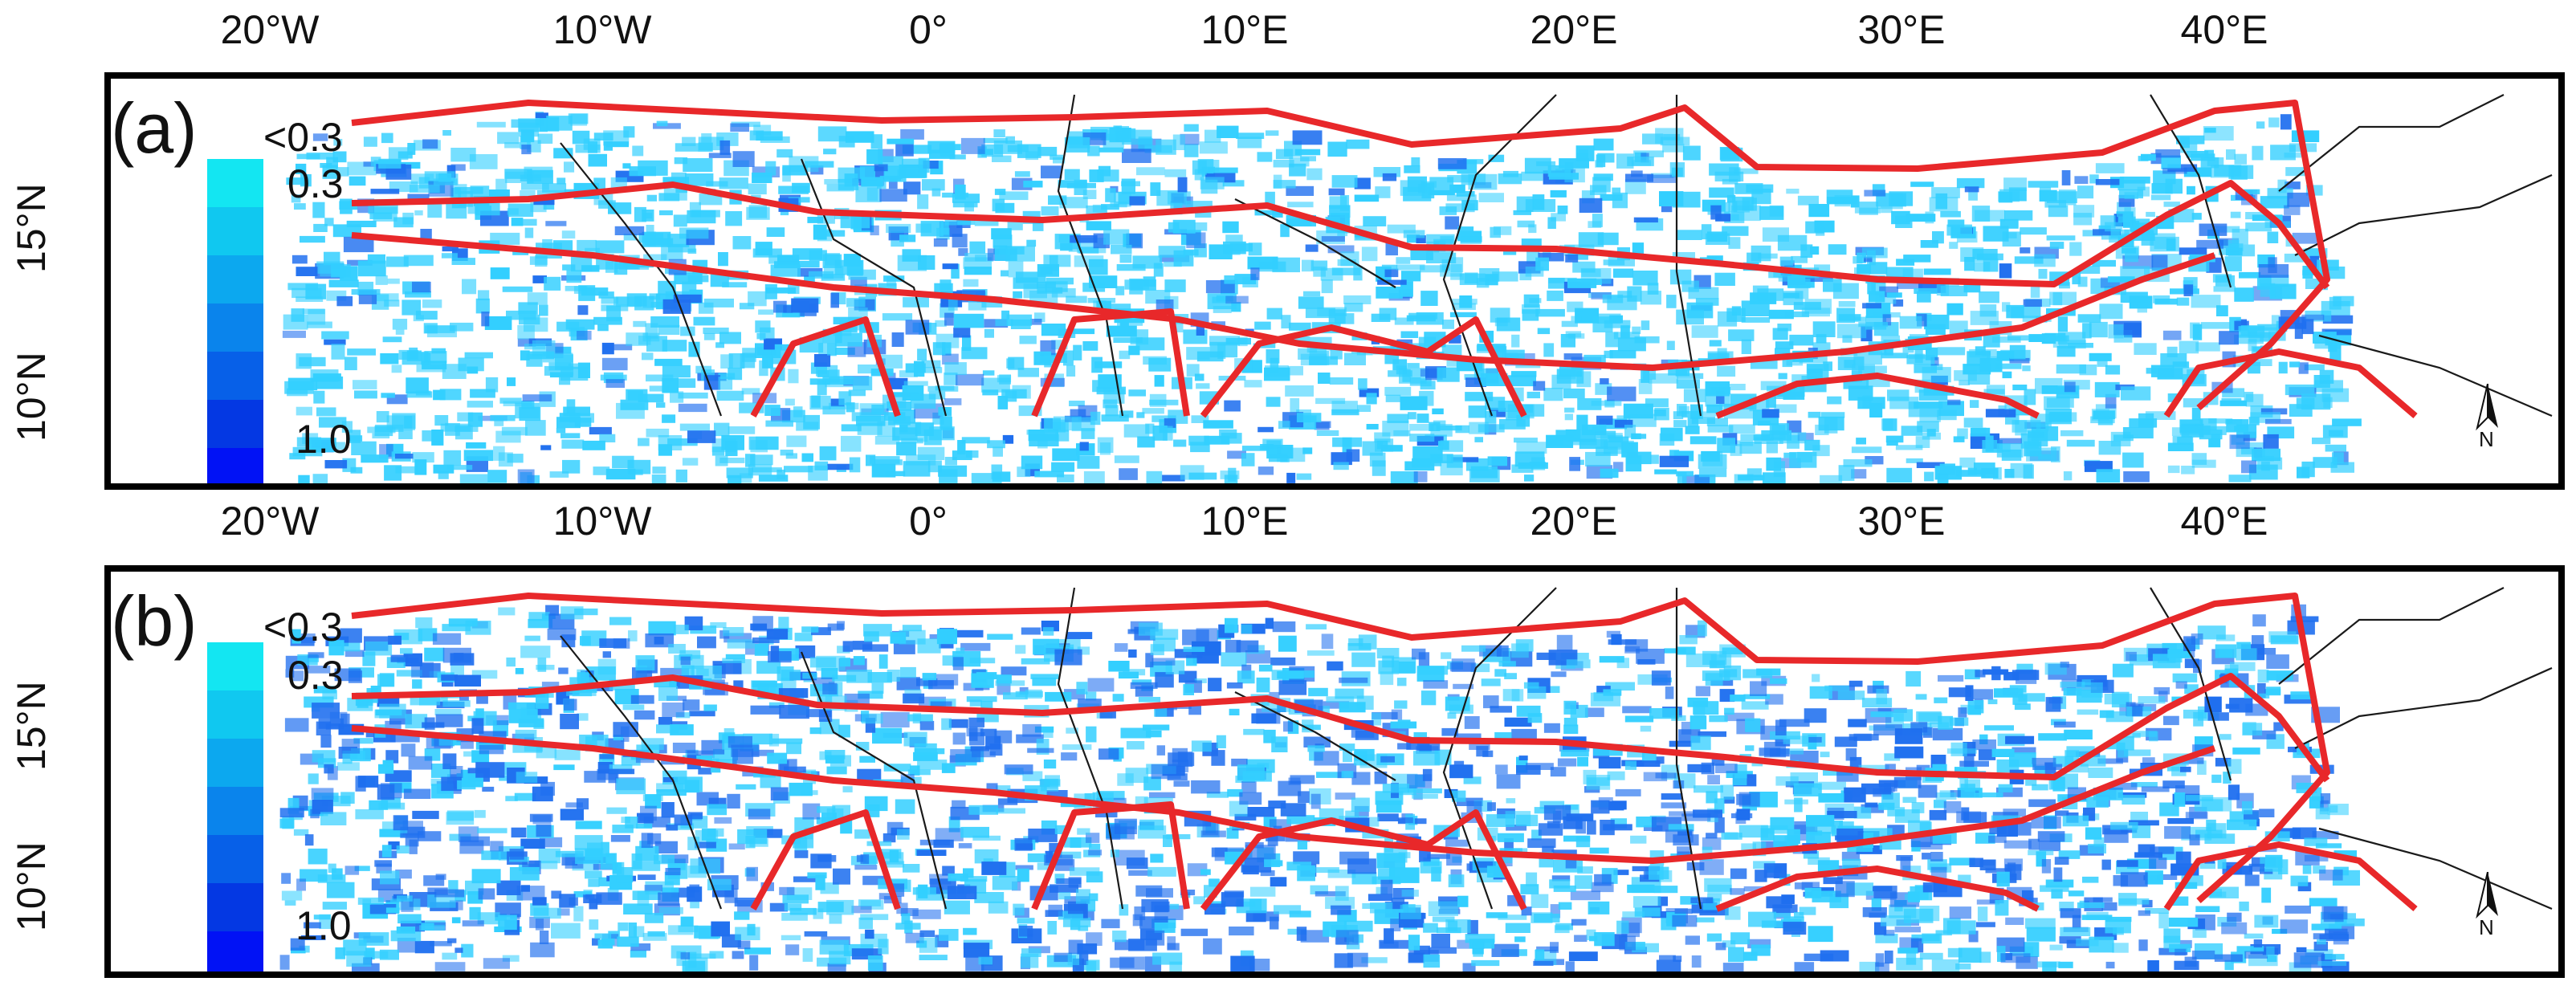 The image size is (2576, 1002). Describe the element at coordinates (31, 886) in the screenshot. I see `lat-label-b-10n: 10°N` at that location.